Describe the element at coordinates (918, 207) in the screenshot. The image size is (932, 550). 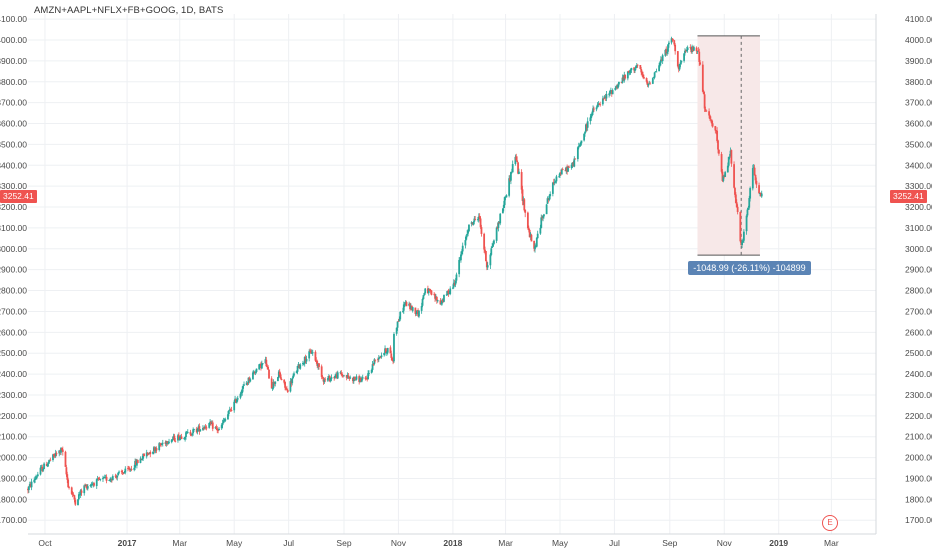
I see `y-tick-label-right: 3200.00` at that location.